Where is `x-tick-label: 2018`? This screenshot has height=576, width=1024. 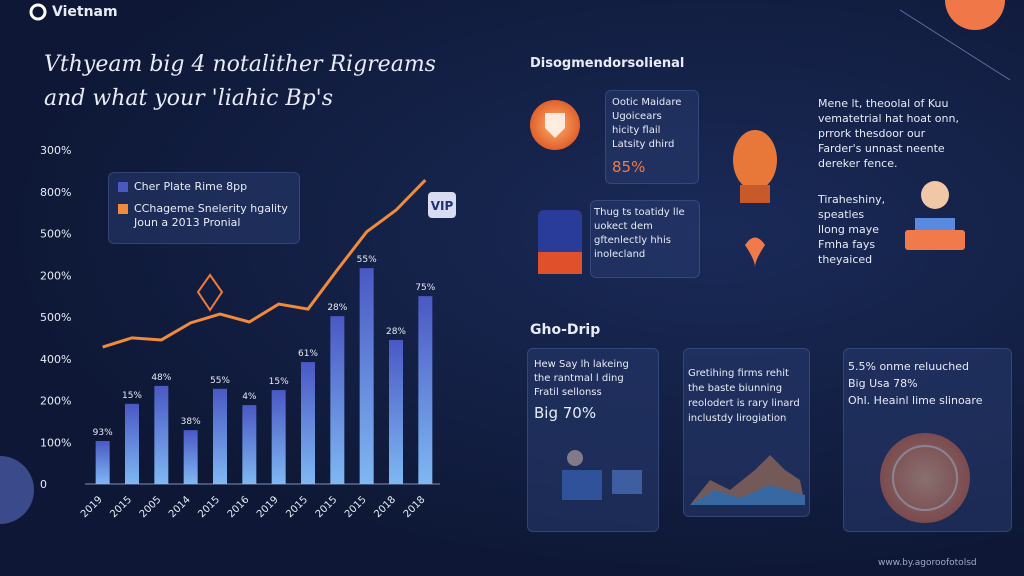
x-tick-label: 2018 is located at coordinates (385, 507).